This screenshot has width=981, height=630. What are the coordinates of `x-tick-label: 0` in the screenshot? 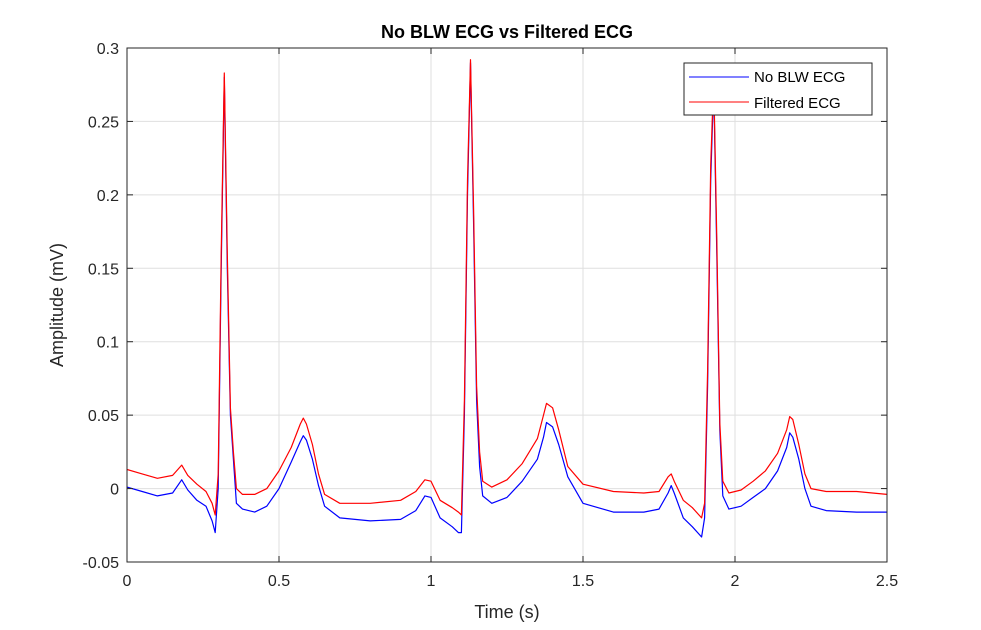 It's located at (127, 581).